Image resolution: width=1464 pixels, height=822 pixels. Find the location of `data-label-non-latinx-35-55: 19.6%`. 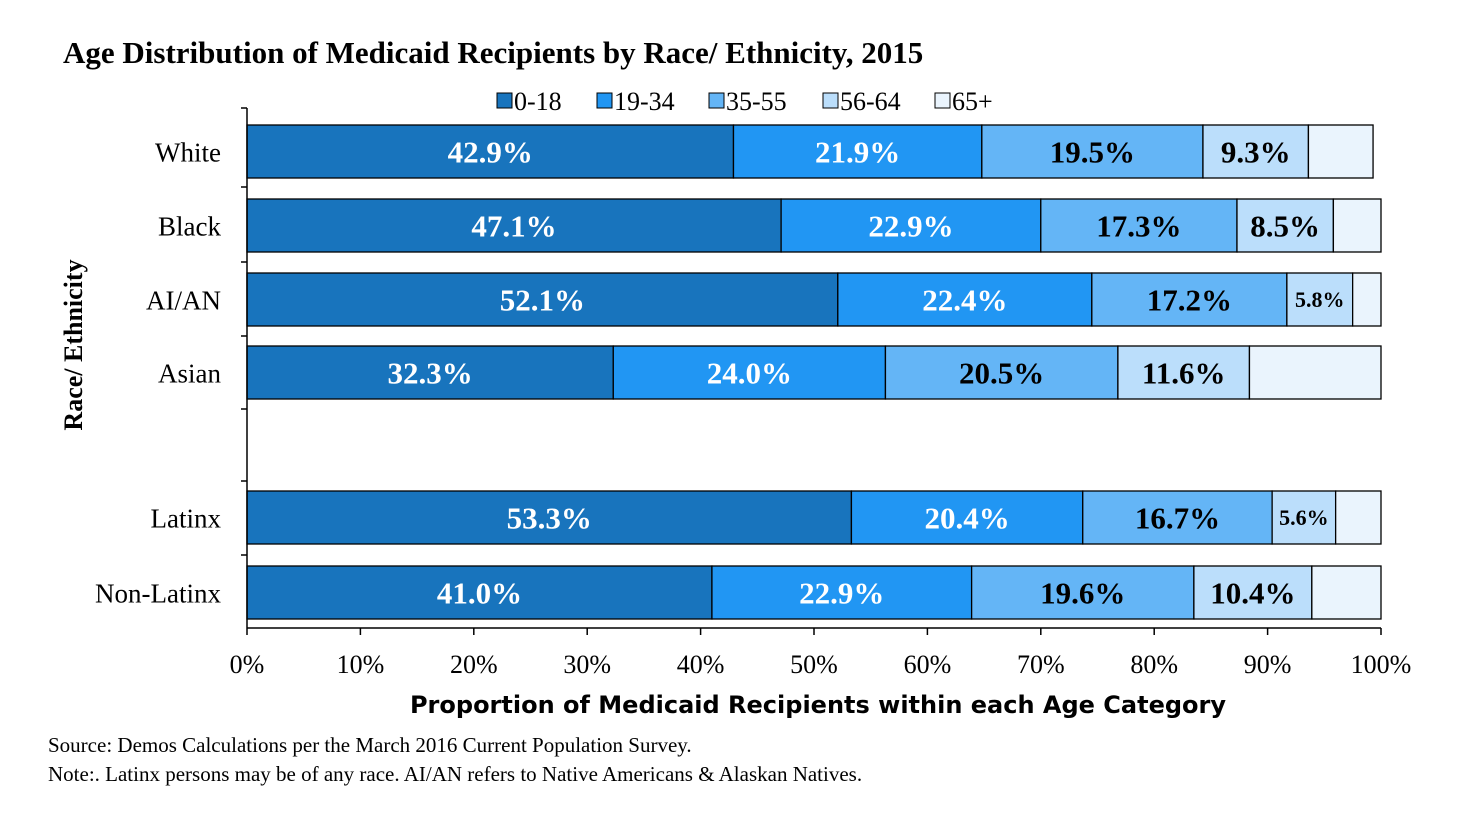

data-label-non-latinx-35-55: 19.6% is located at coordinates (1082, 592).